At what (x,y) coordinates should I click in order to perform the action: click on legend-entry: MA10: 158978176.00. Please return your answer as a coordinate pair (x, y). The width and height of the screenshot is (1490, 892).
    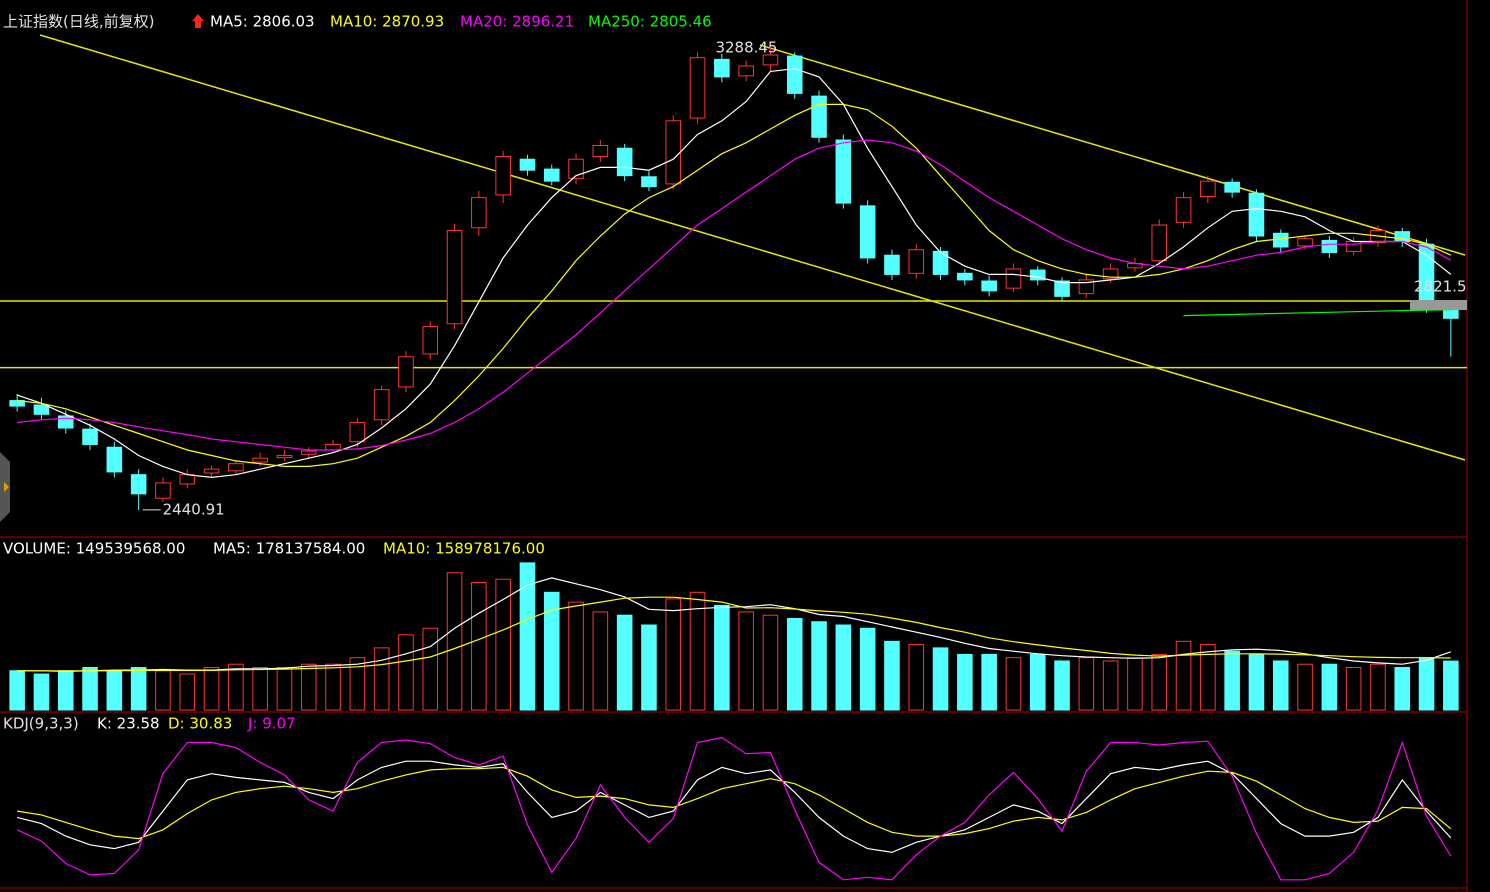
    Looking at the image, I should click on (464, 549).